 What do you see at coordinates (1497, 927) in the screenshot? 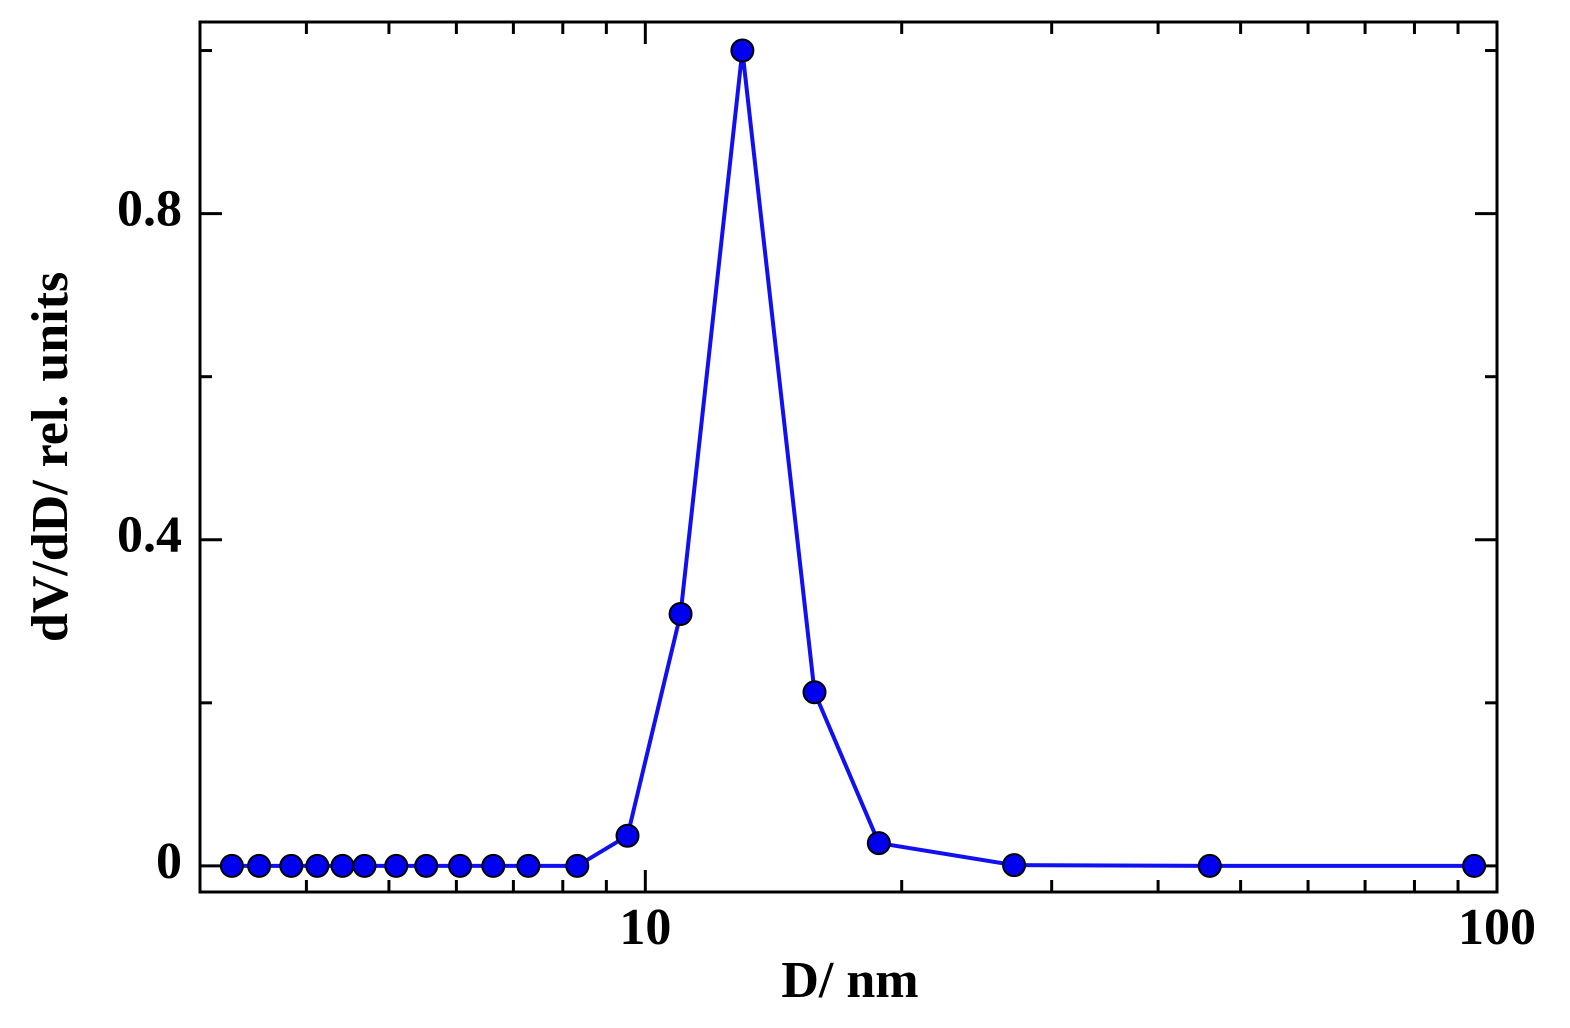
I see `x-tick-label: 100` at bounding box center [1497, 927].